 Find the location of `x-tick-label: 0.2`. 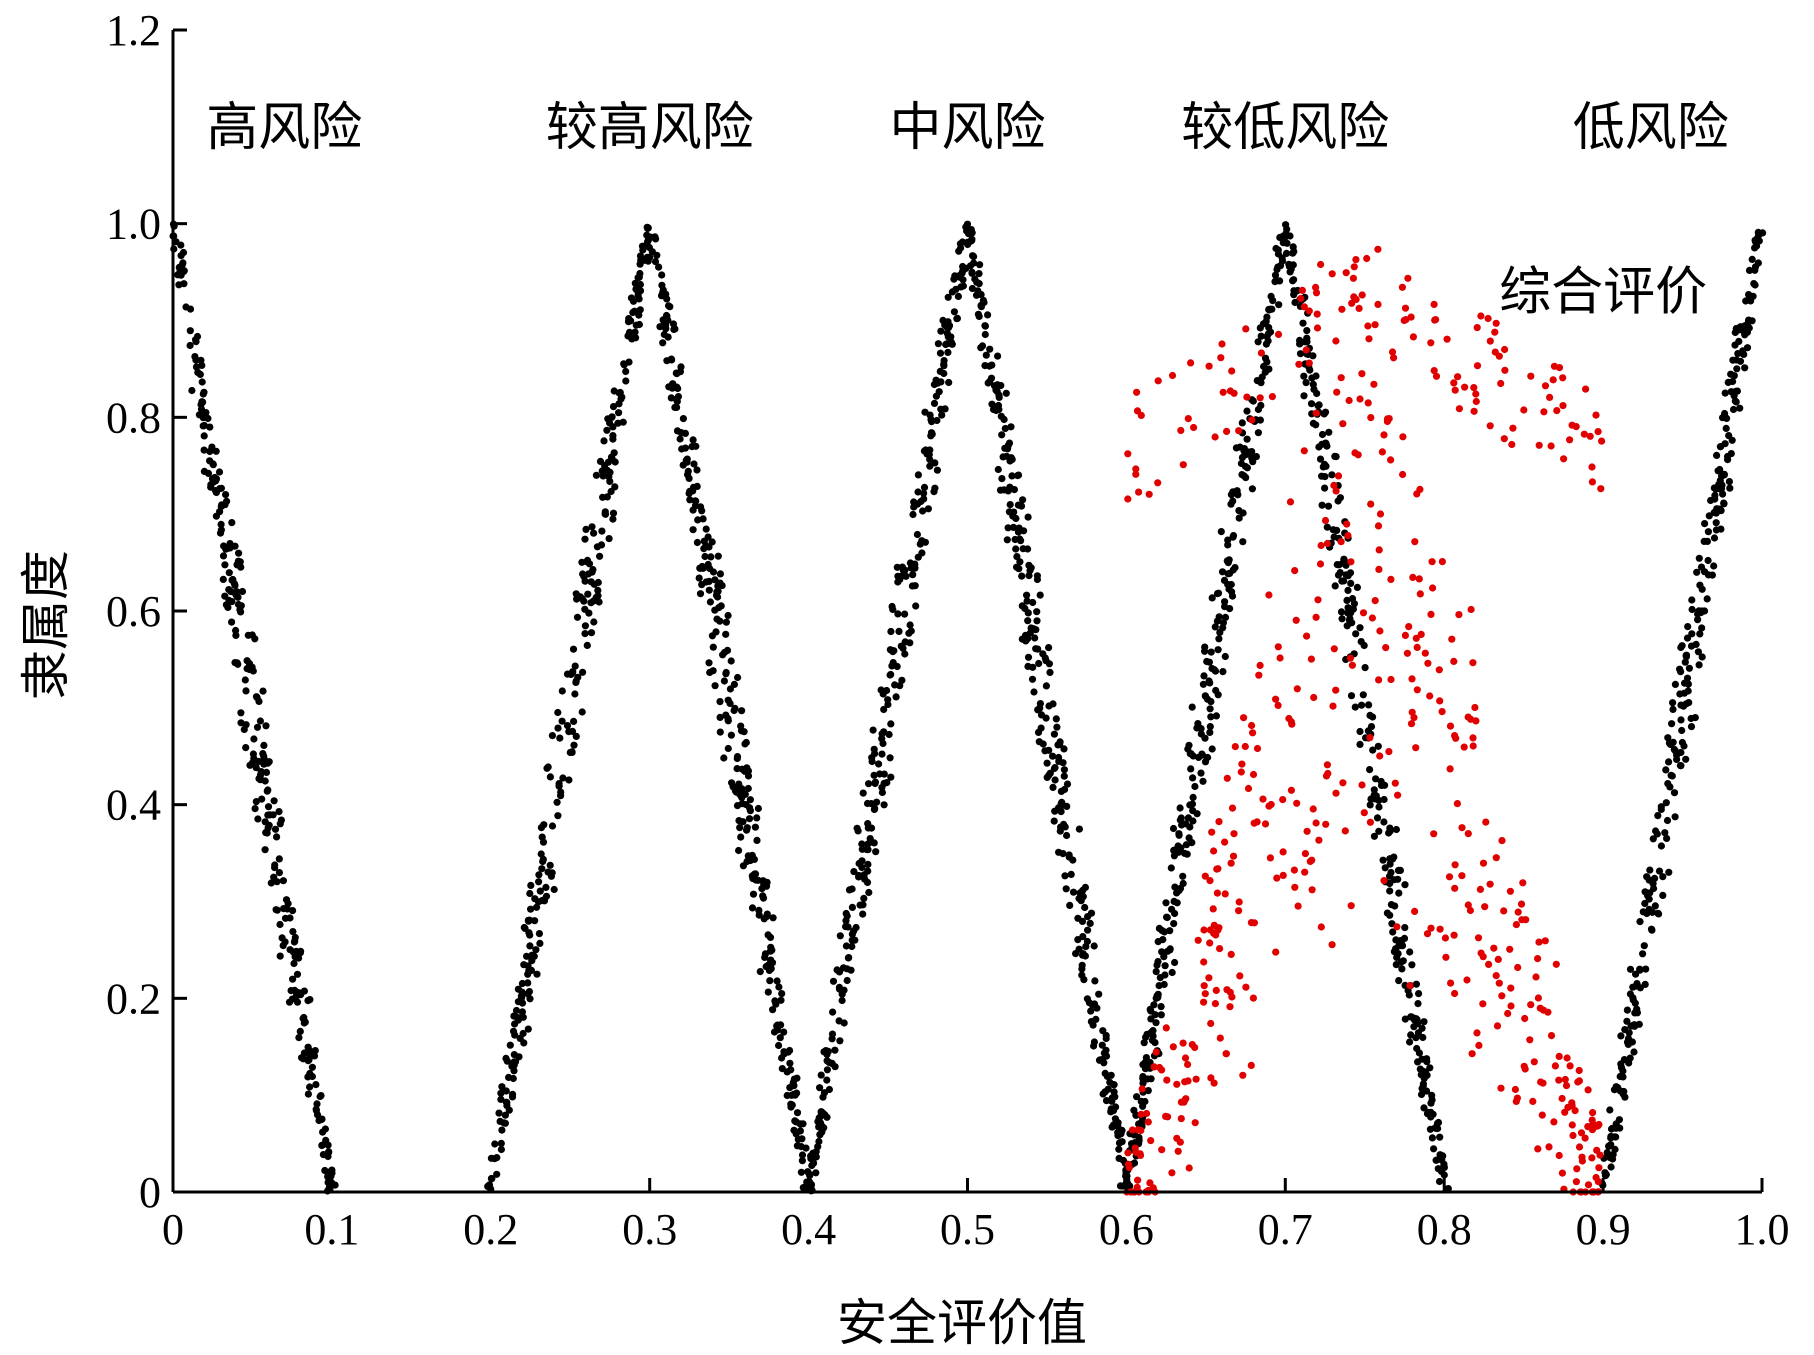

x-tick-label: 0.2 is located at coordinates (490, 1229).